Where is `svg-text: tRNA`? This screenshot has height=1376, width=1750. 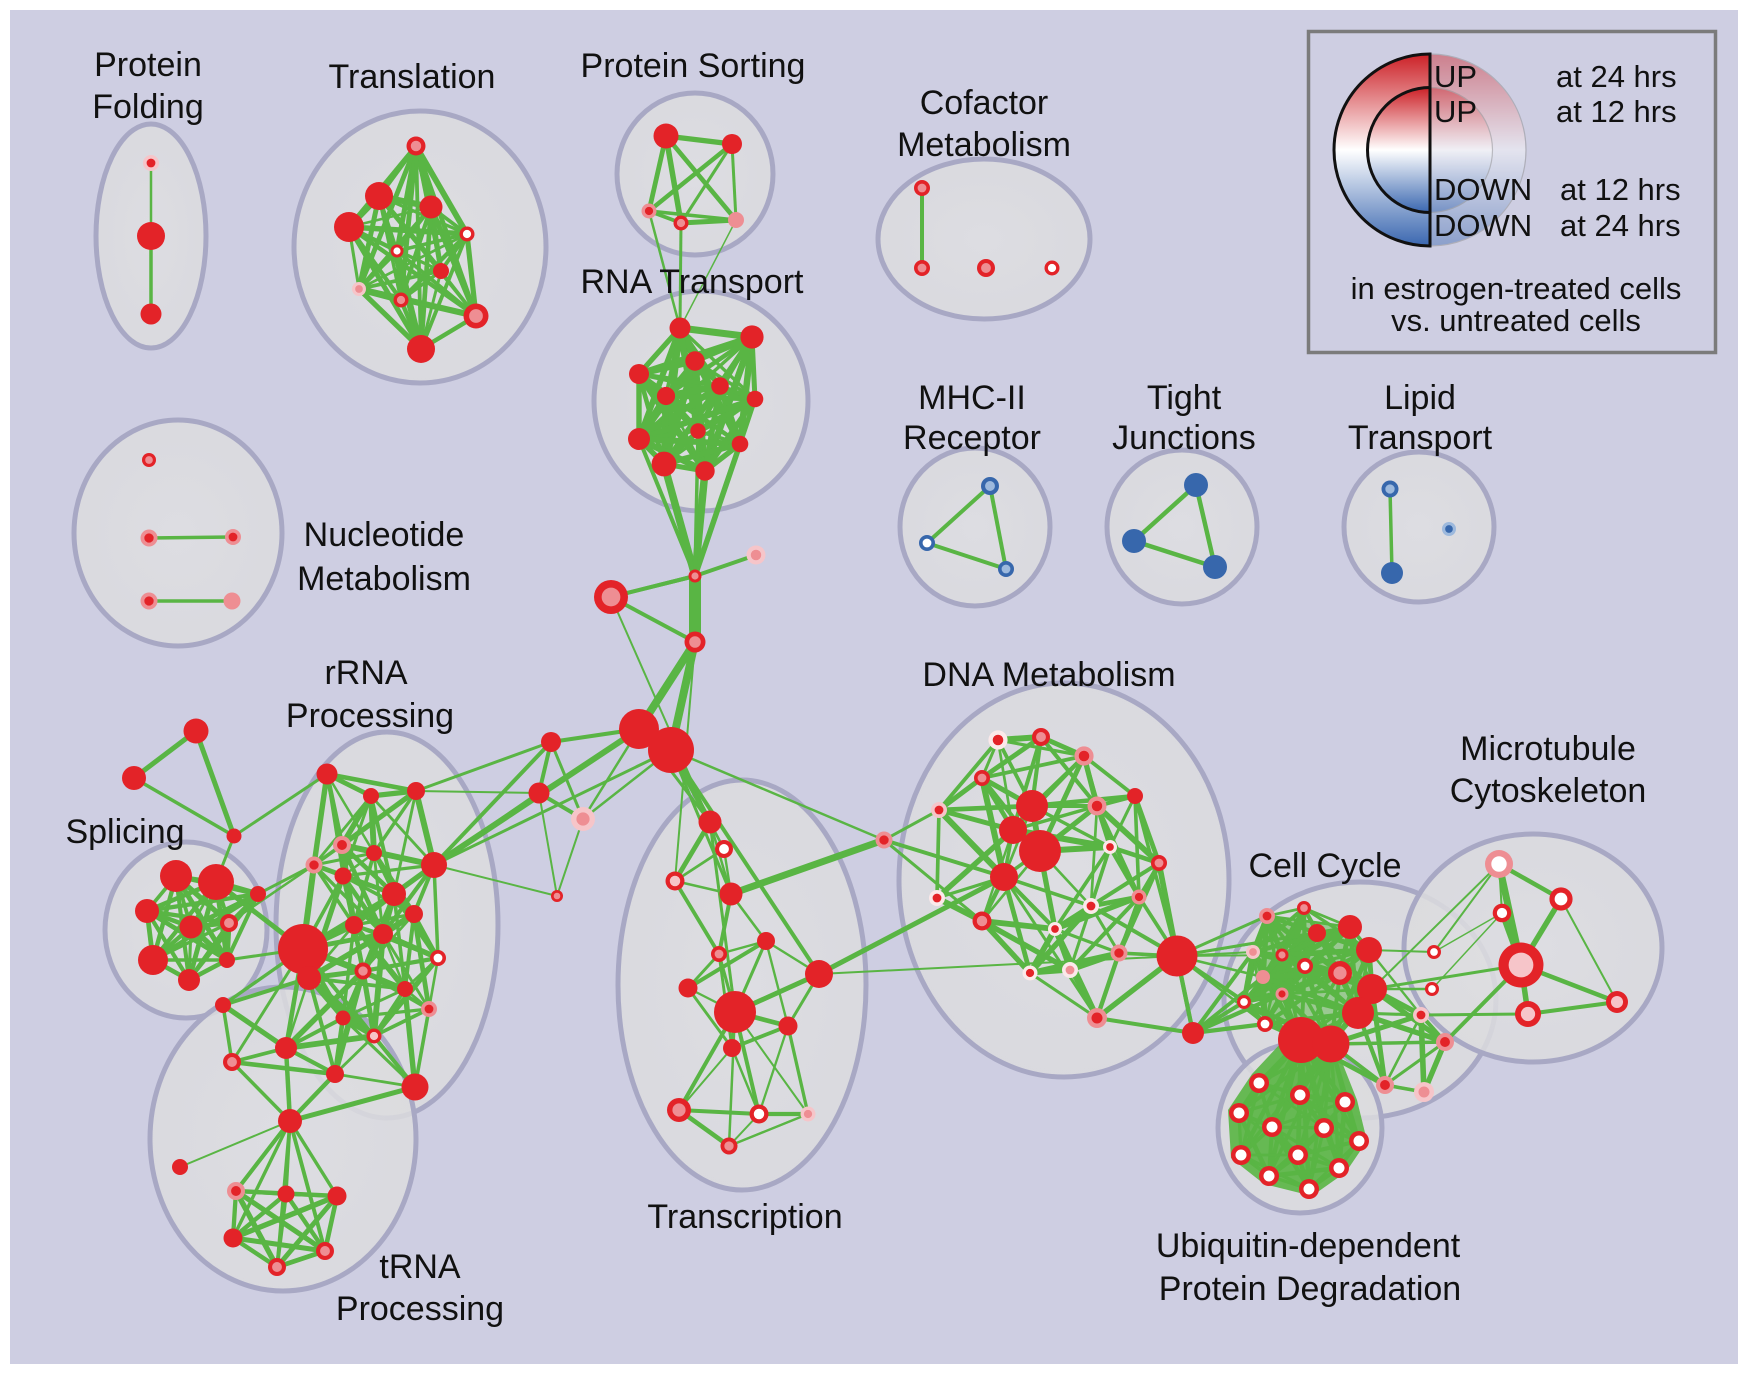 svg-text: tRNA is located at coordinates (420, 1267).